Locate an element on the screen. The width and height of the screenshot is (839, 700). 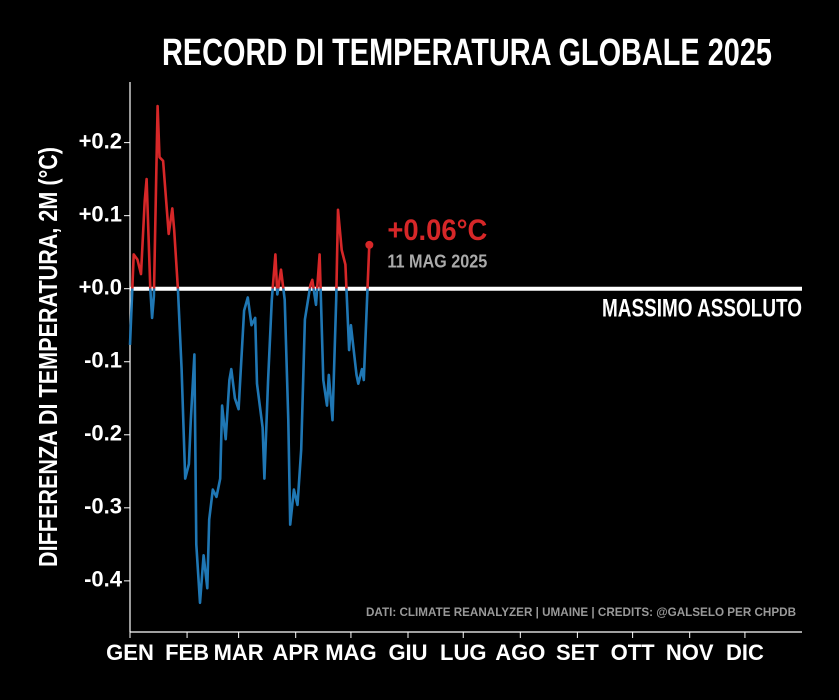
x-tick-label: DIC is located at coordinates (745, 652).